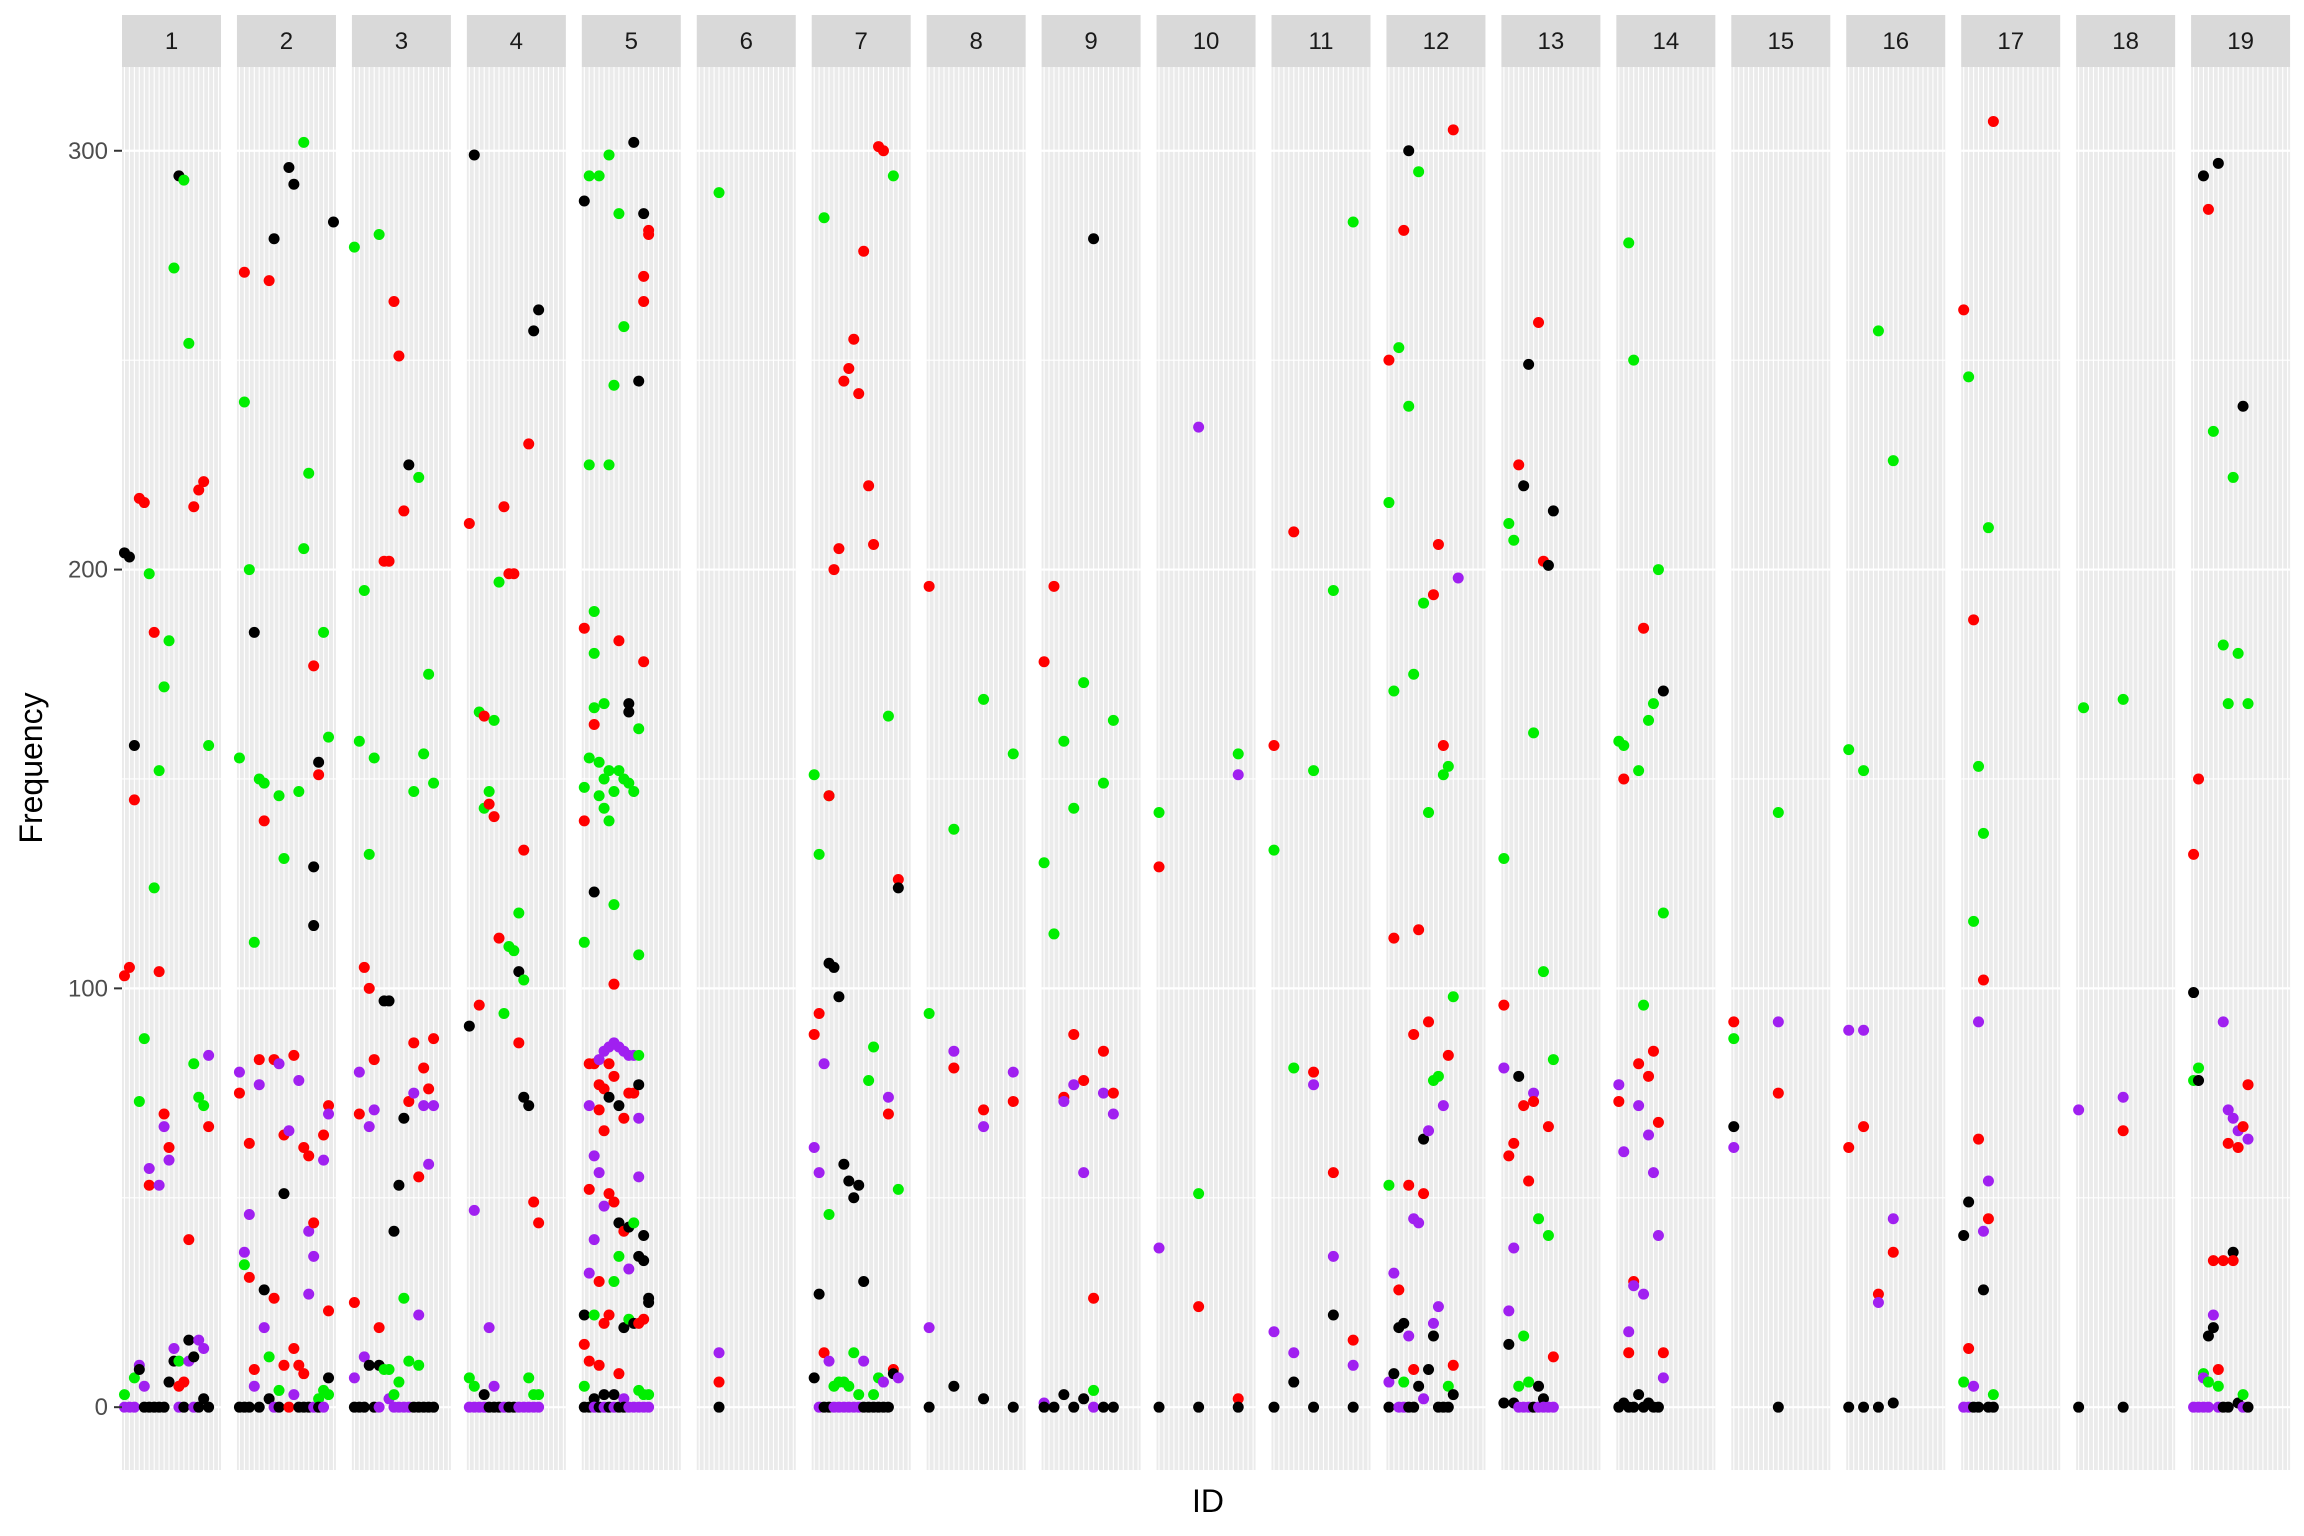 Image resolution: width=2304 pixels, height=1536 pixels. I want to click on facet-strip-label: 3, so click(401, 41).